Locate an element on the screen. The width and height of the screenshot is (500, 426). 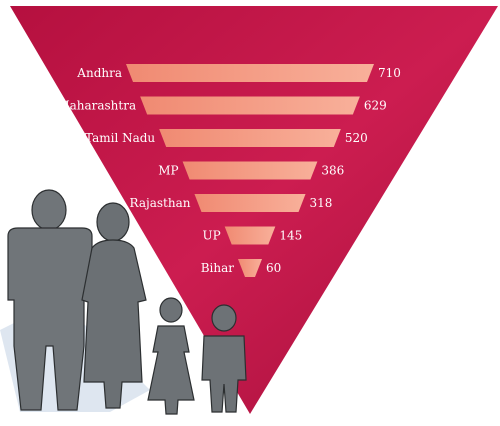
category-label: Bihar is located at coordinates (218, 268).